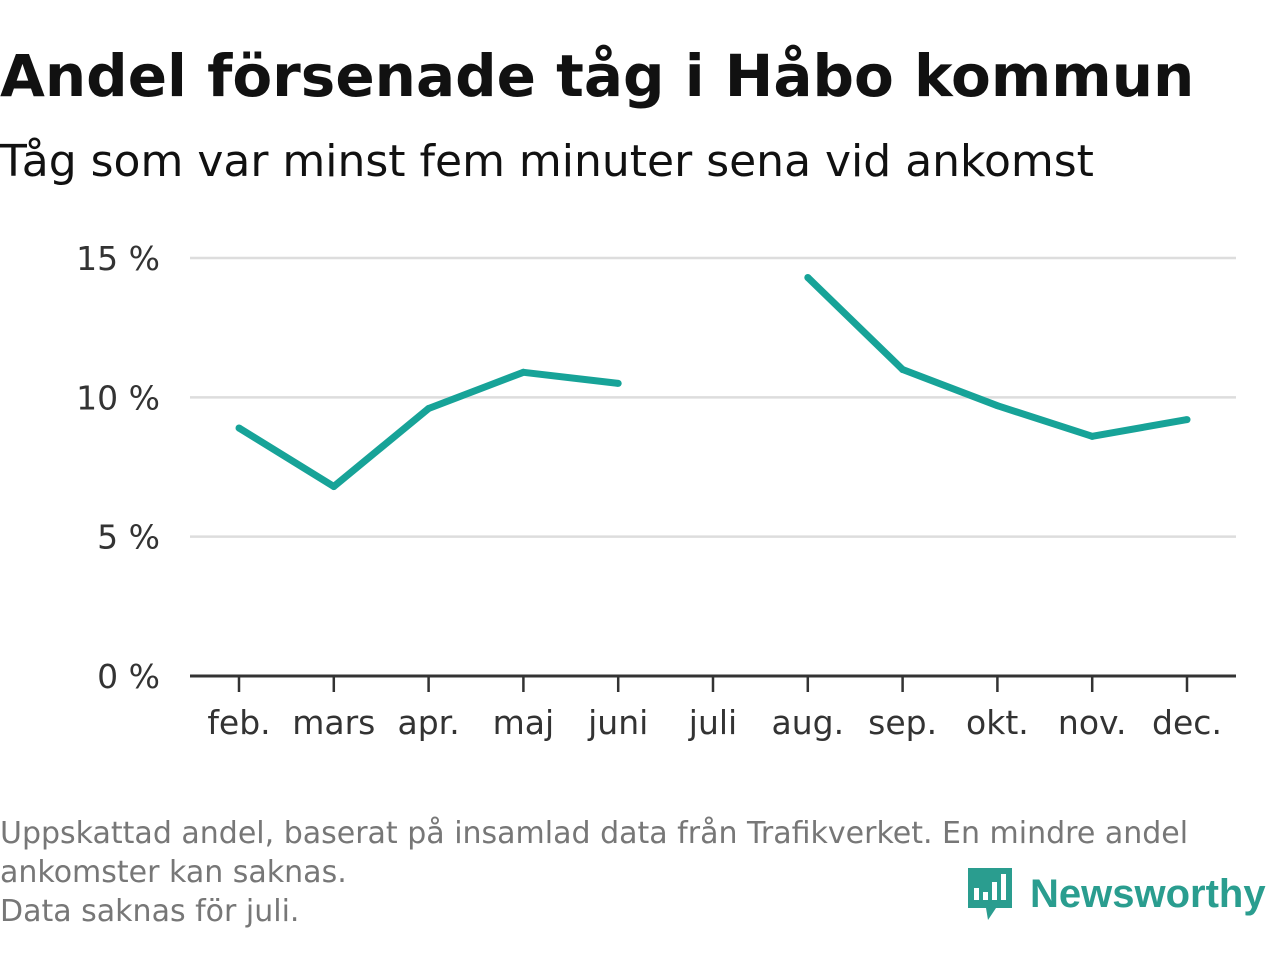 The image size is (1280, 960). Describe the element at coordinates (118, 397) in the screenshot. I see `y-tick-label: 10 %` at that location.